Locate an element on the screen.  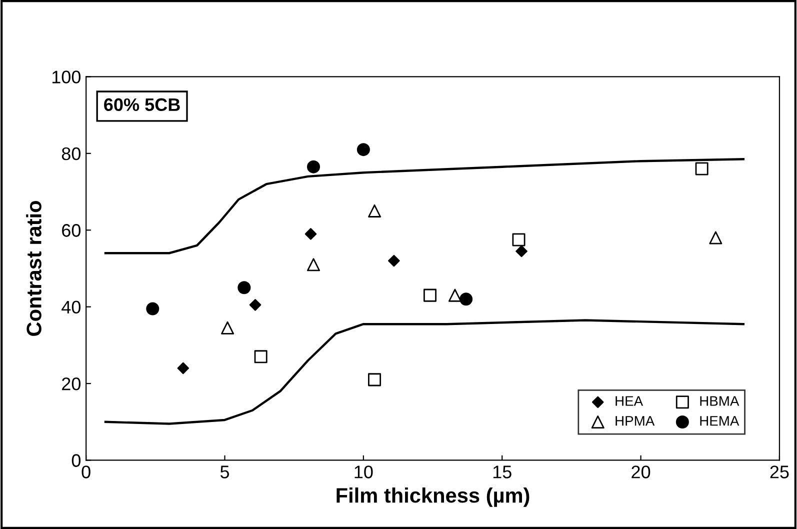
x-tick-label: 10 is located at coordinates (363, 472).